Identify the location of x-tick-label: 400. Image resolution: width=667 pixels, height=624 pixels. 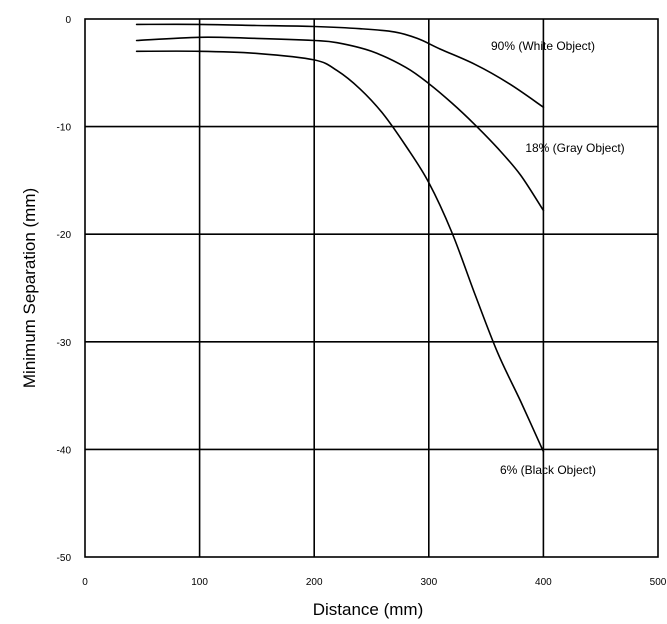
(543, 582).